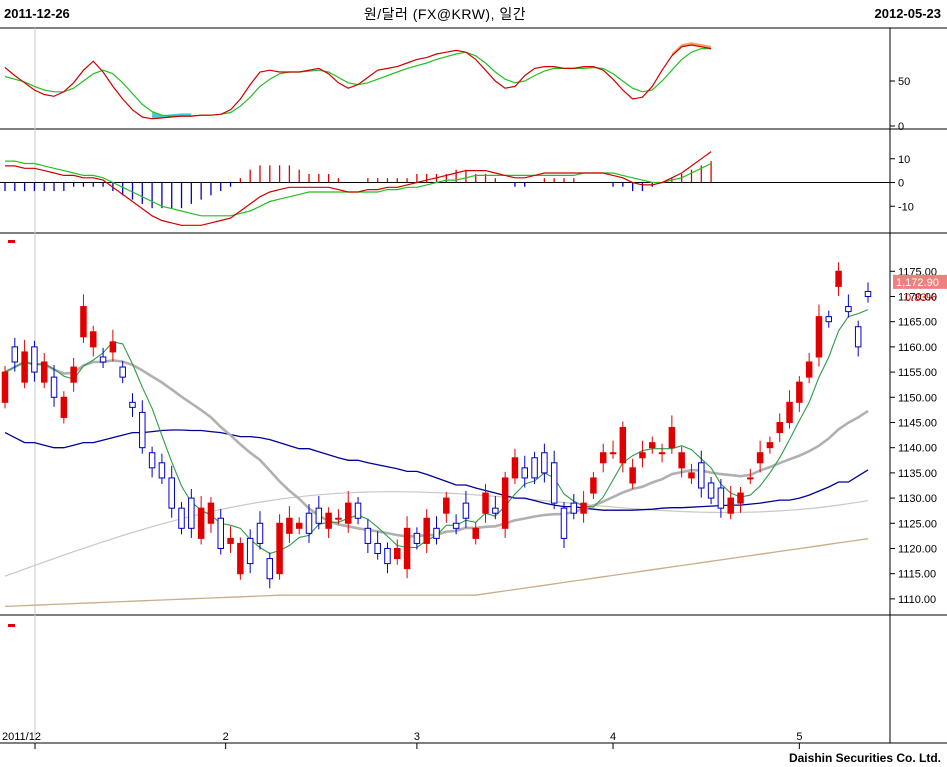 Image resolution: width=947 pixels, height=767 pixels. What do you see at coordinates (436, 470) in the screenshot?
I see `ma60-line` at bounding box center [436, 470].